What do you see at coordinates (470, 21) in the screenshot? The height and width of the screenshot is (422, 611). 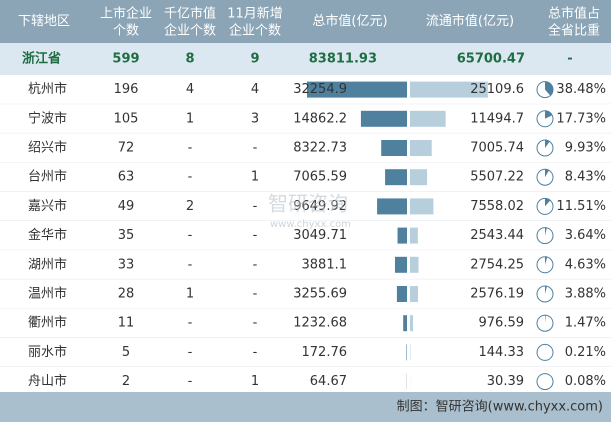 I see `header-cell: 流通市值(亿元)` at bounding box center [470, 21].